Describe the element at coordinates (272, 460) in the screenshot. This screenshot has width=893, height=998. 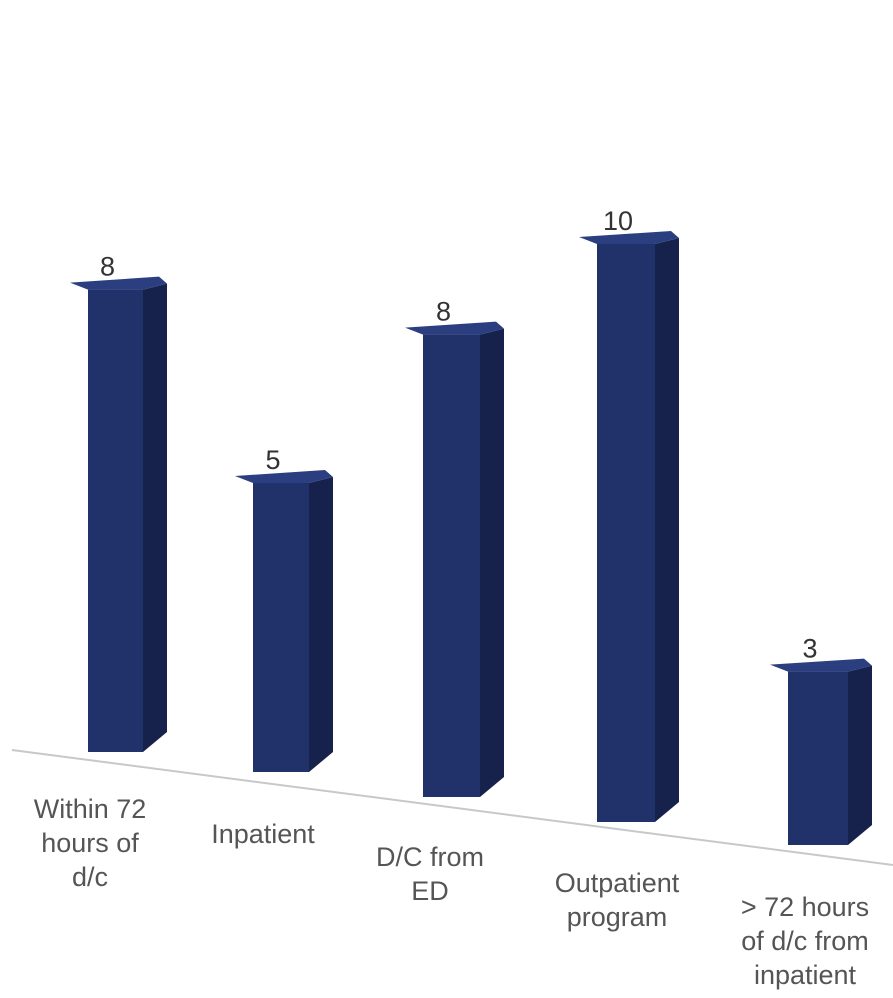
I see `data-label: 5` at that location.